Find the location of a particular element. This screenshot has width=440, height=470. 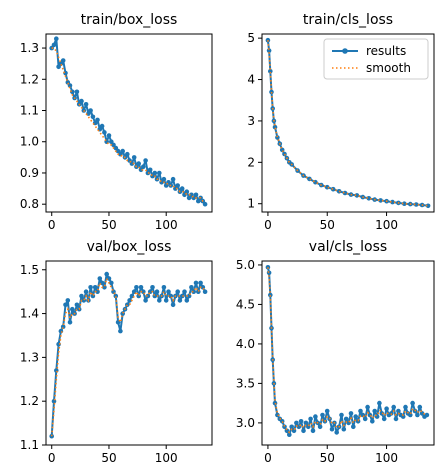

y-tick-label: 4.5 is located at coordinates (245, 304).